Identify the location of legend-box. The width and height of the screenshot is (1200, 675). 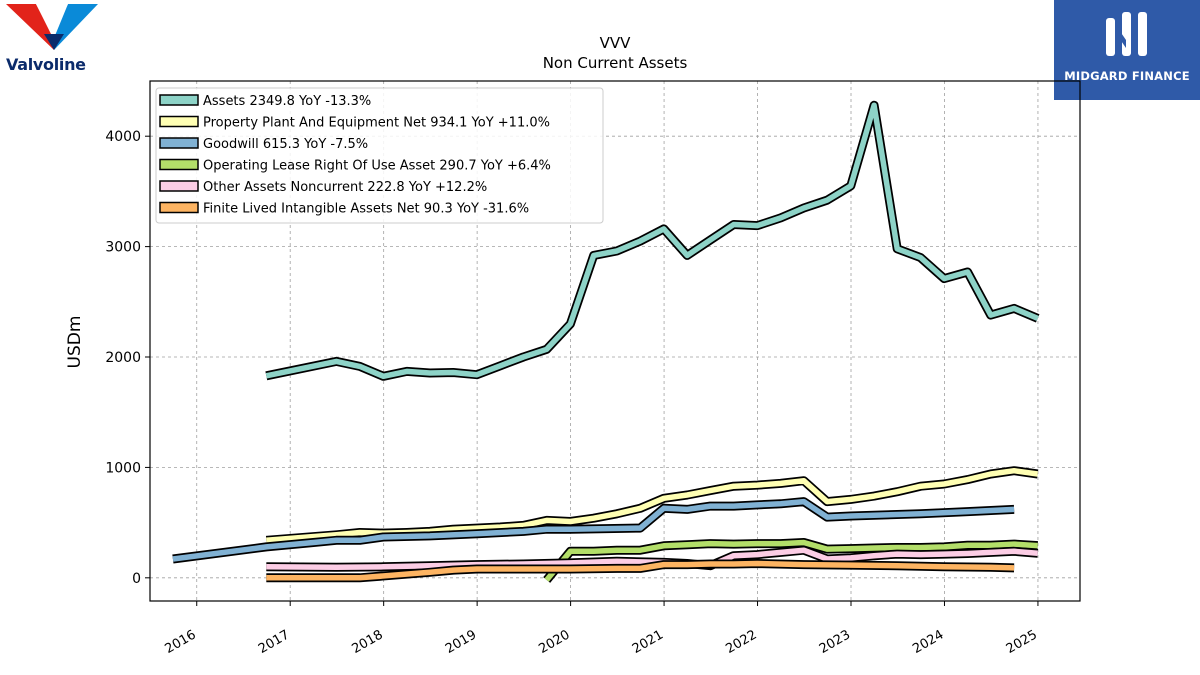
(379, 155).